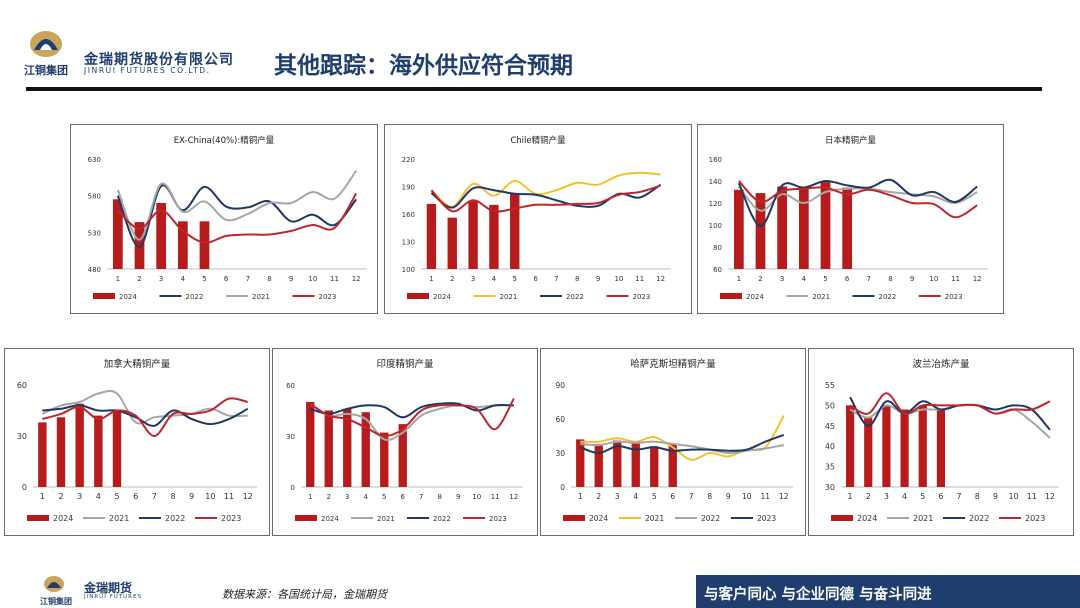  I want to click on y-tick-label: 480, so click(94, 270).